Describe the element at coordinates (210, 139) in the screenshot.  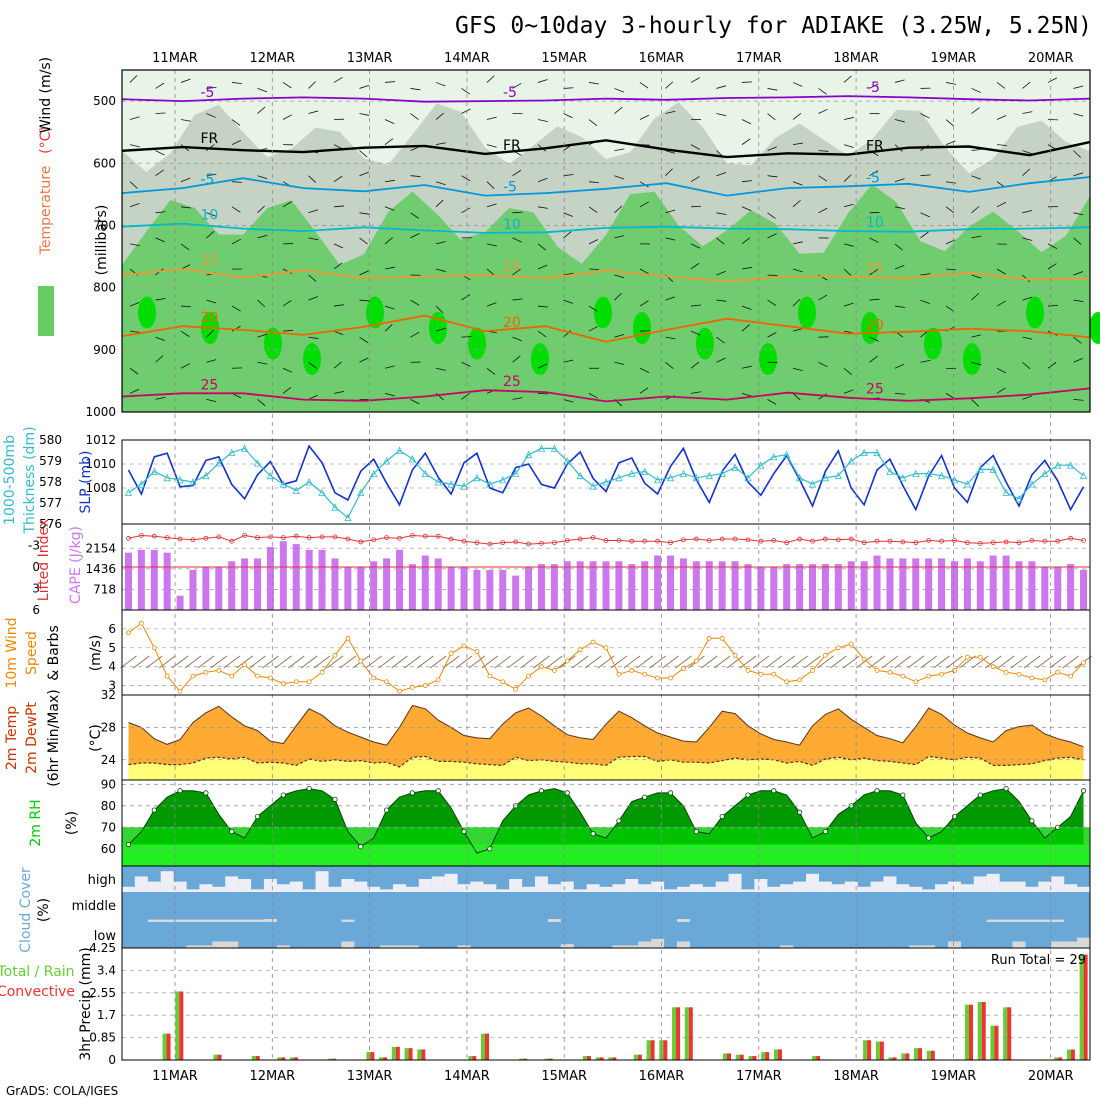
I see `contour-label: FR` at that location.